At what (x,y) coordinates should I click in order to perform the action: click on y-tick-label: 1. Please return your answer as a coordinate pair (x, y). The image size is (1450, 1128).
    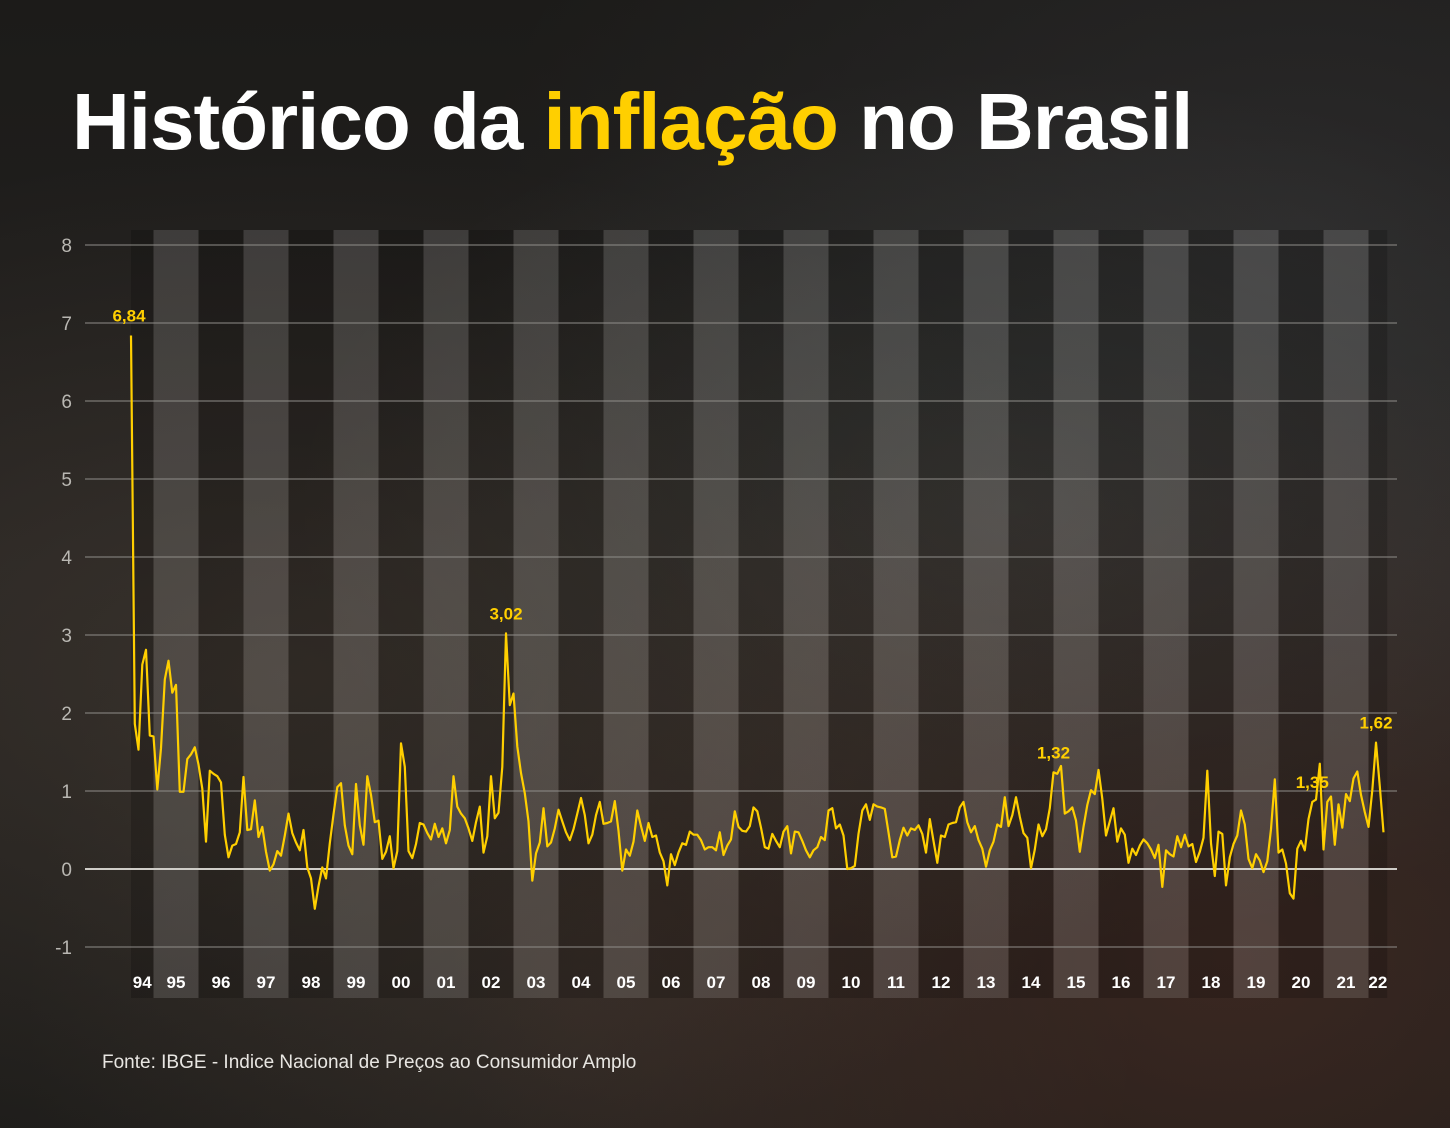
    Looking at the image, I should click on (66, 792).